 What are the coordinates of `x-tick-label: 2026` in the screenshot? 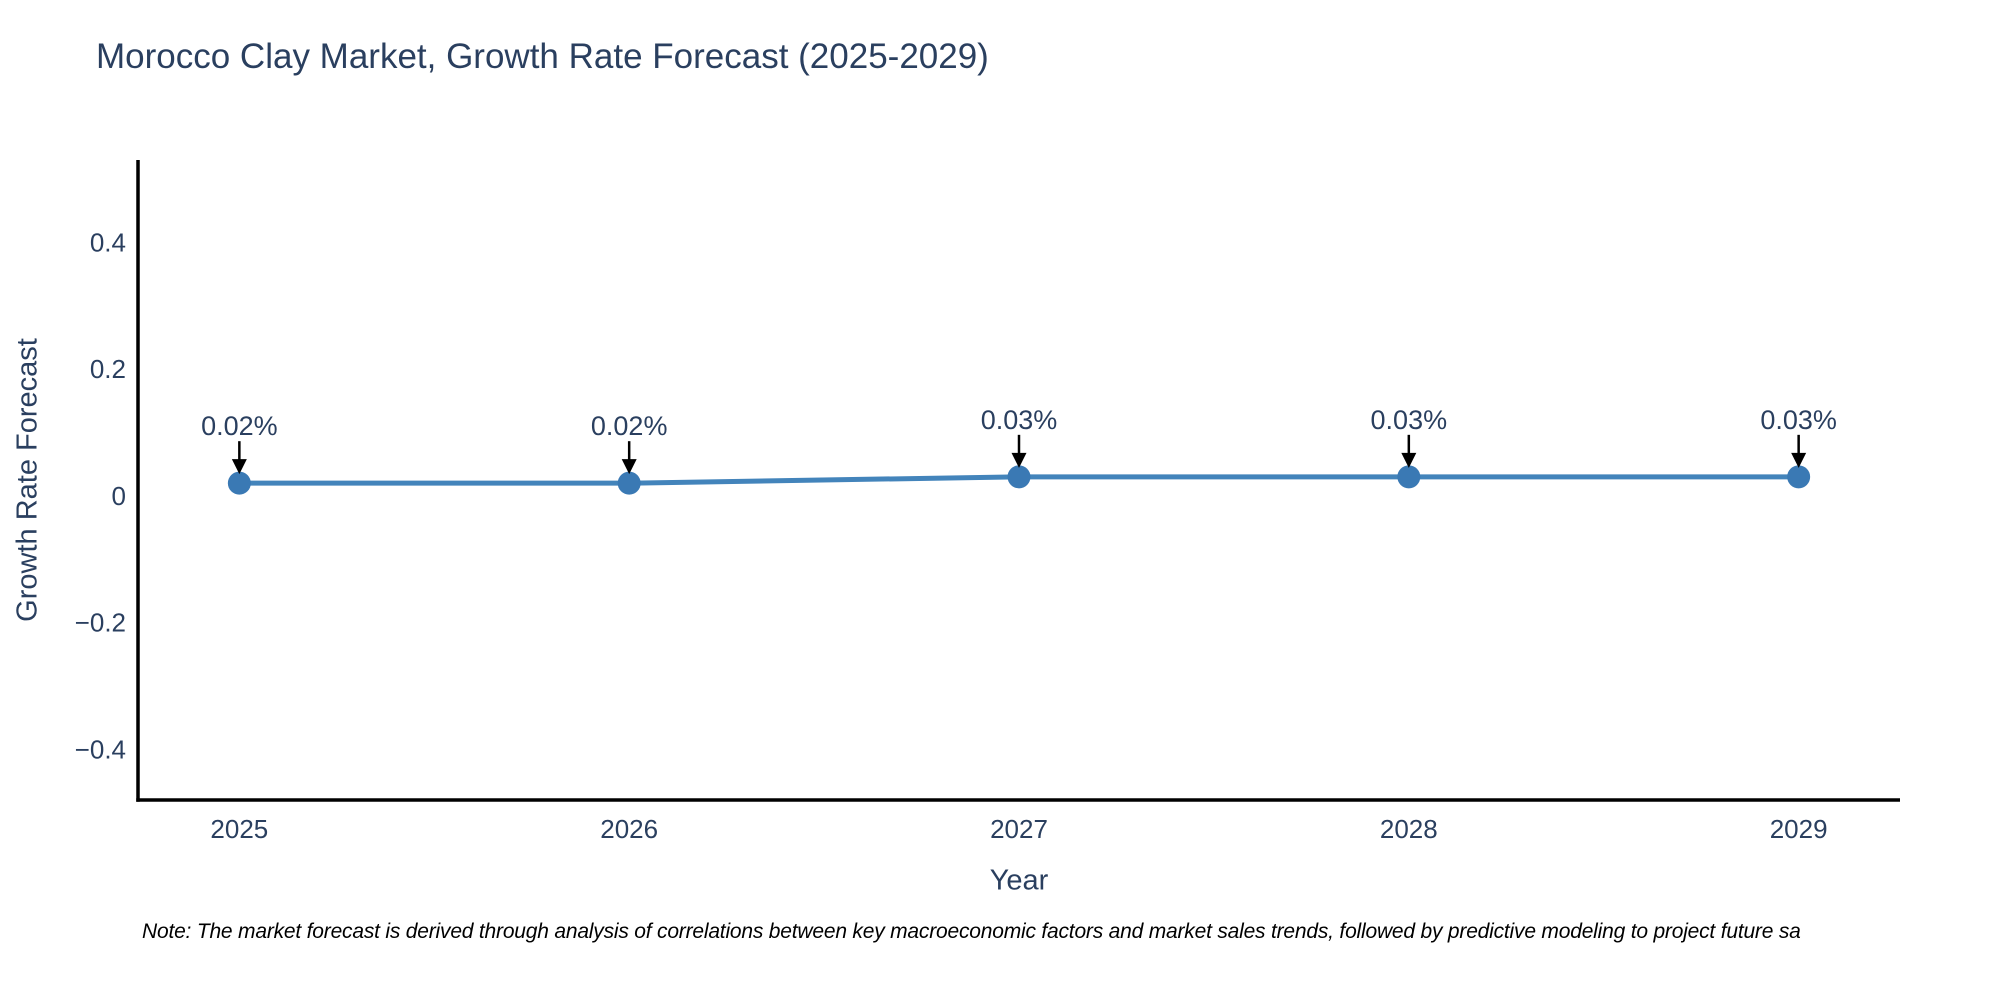 It's located at (629, 829).